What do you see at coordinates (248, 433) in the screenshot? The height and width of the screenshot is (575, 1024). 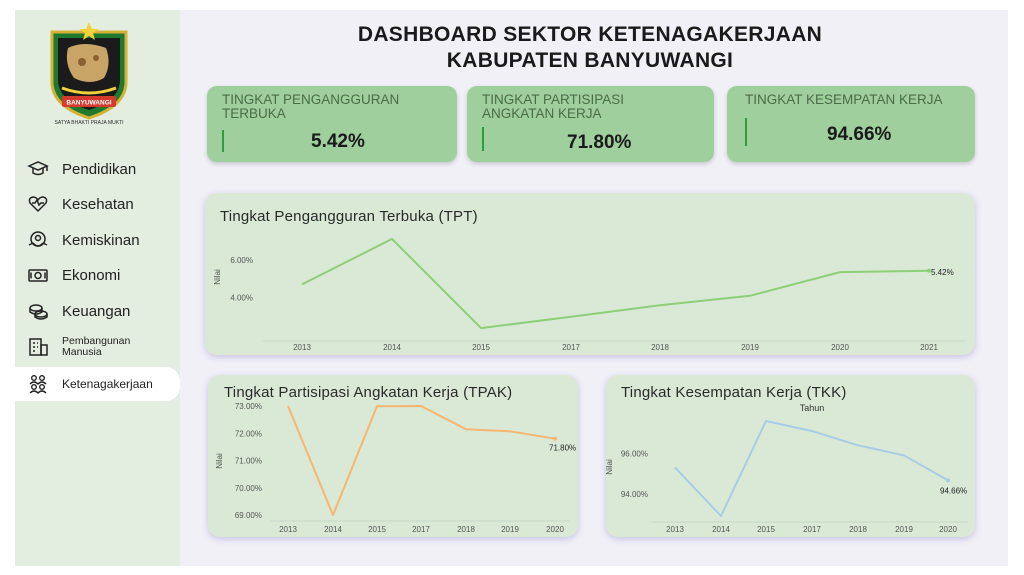 I see `y-tick-label: 72.00%` at bounding box center [248, 433].